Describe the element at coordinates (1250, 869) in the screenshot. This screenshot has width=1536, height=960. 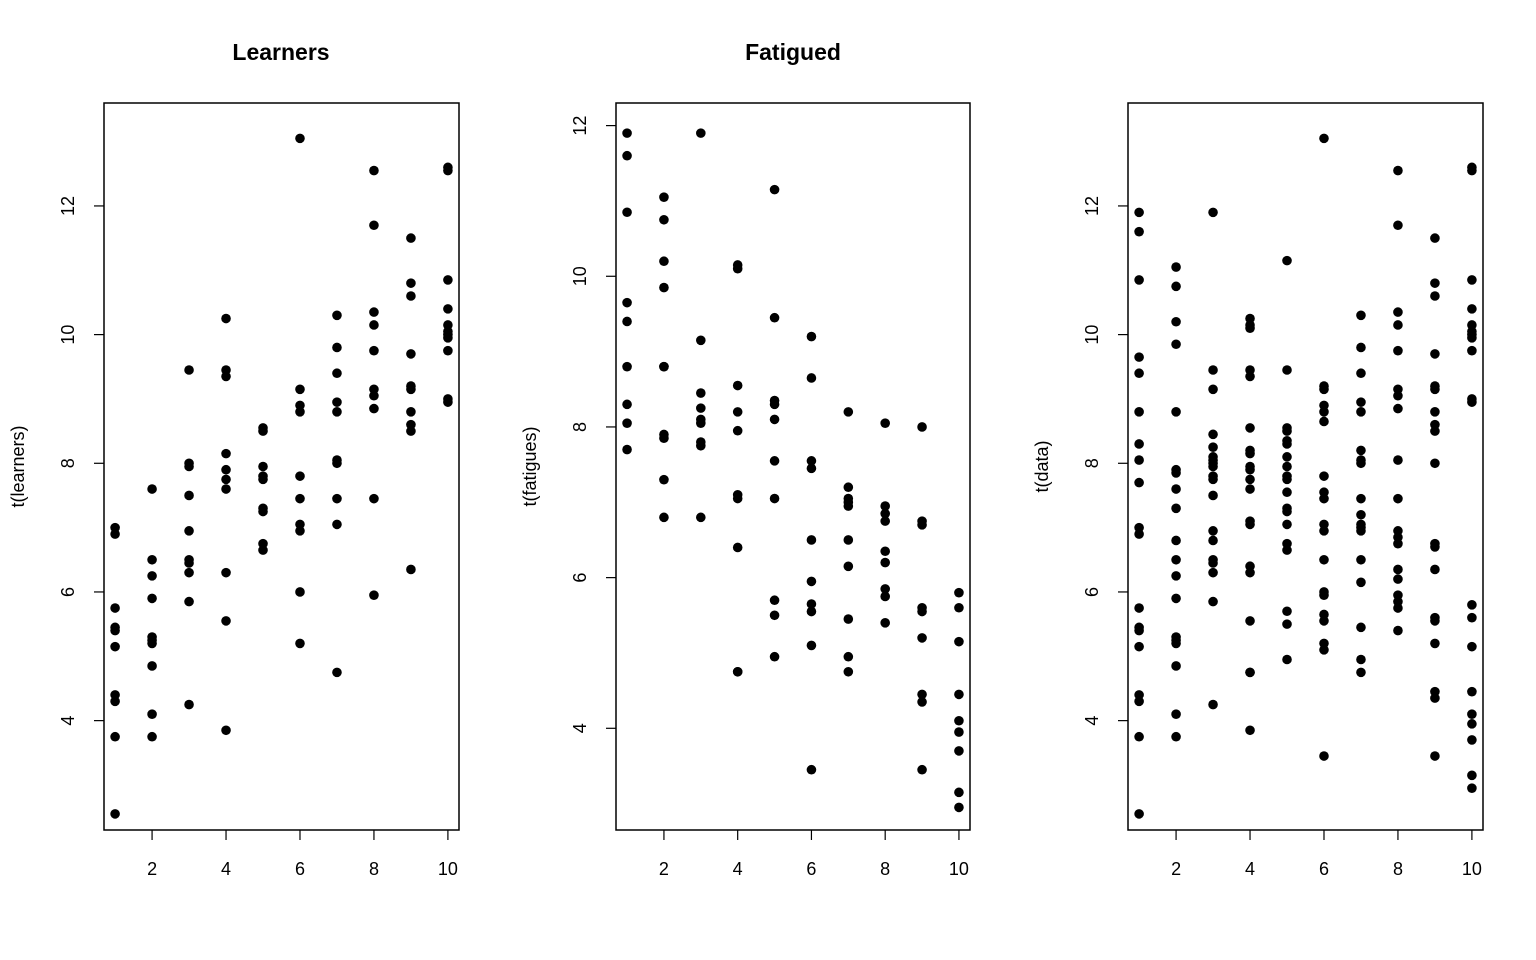
I see `x-tick-label: 4` at that location.